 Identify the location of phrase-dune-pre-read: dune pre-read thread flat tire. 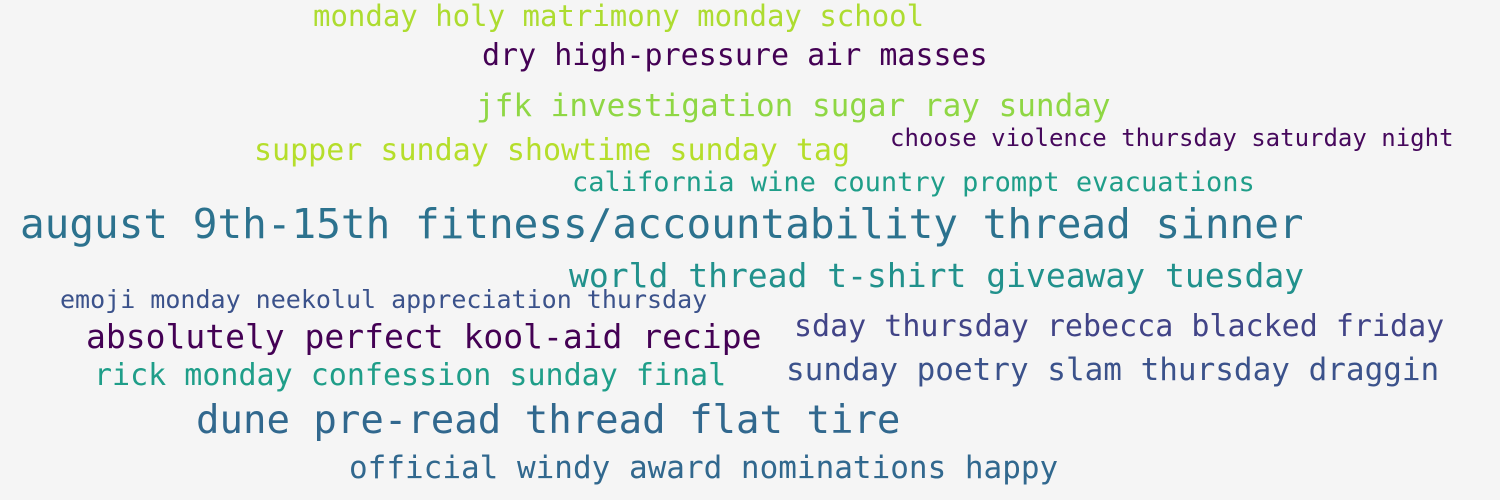
(548, 420).